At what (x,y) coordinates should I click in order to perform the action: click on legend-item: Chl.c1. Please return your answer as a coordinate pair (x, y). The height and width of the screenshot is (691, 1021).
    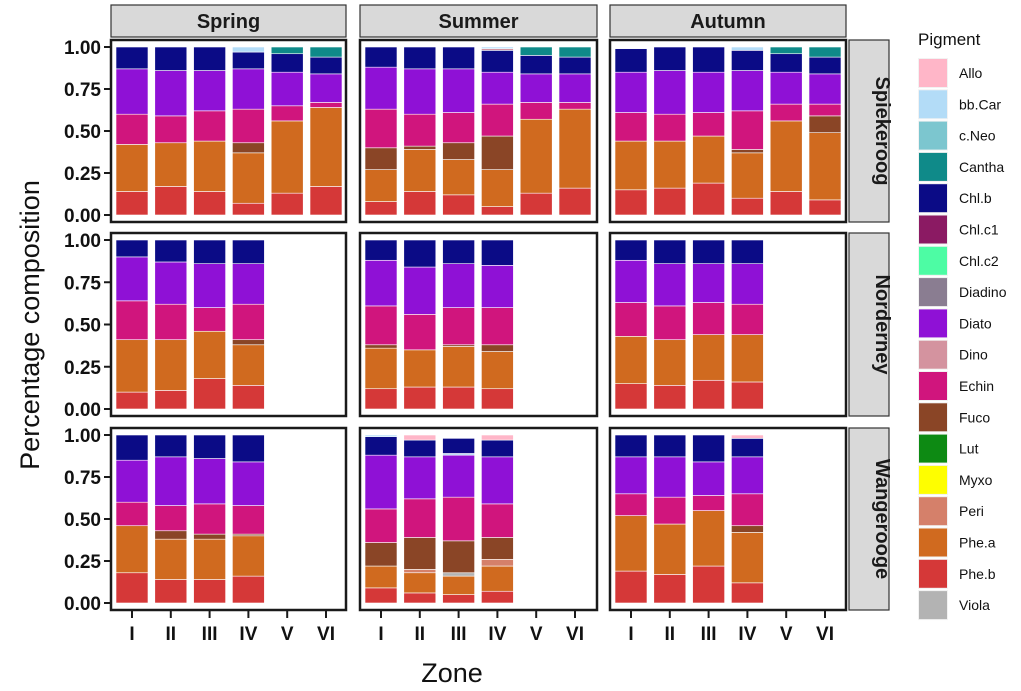
    Looking at the image, I should click on (958, 229).